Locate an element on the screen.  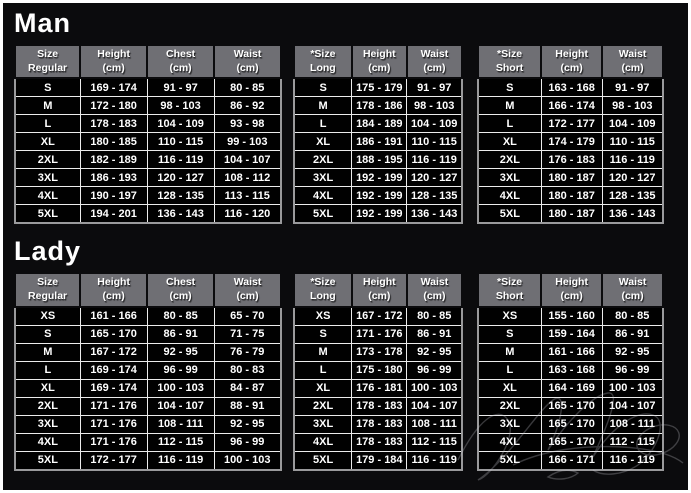
range-cell: 88 - 91 is located at coordinates (247, 406).